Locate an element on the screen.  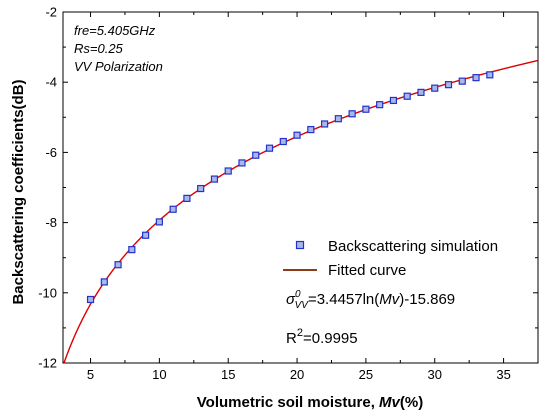
r-squared-sup: 2 is located at coordinates (300, 333).